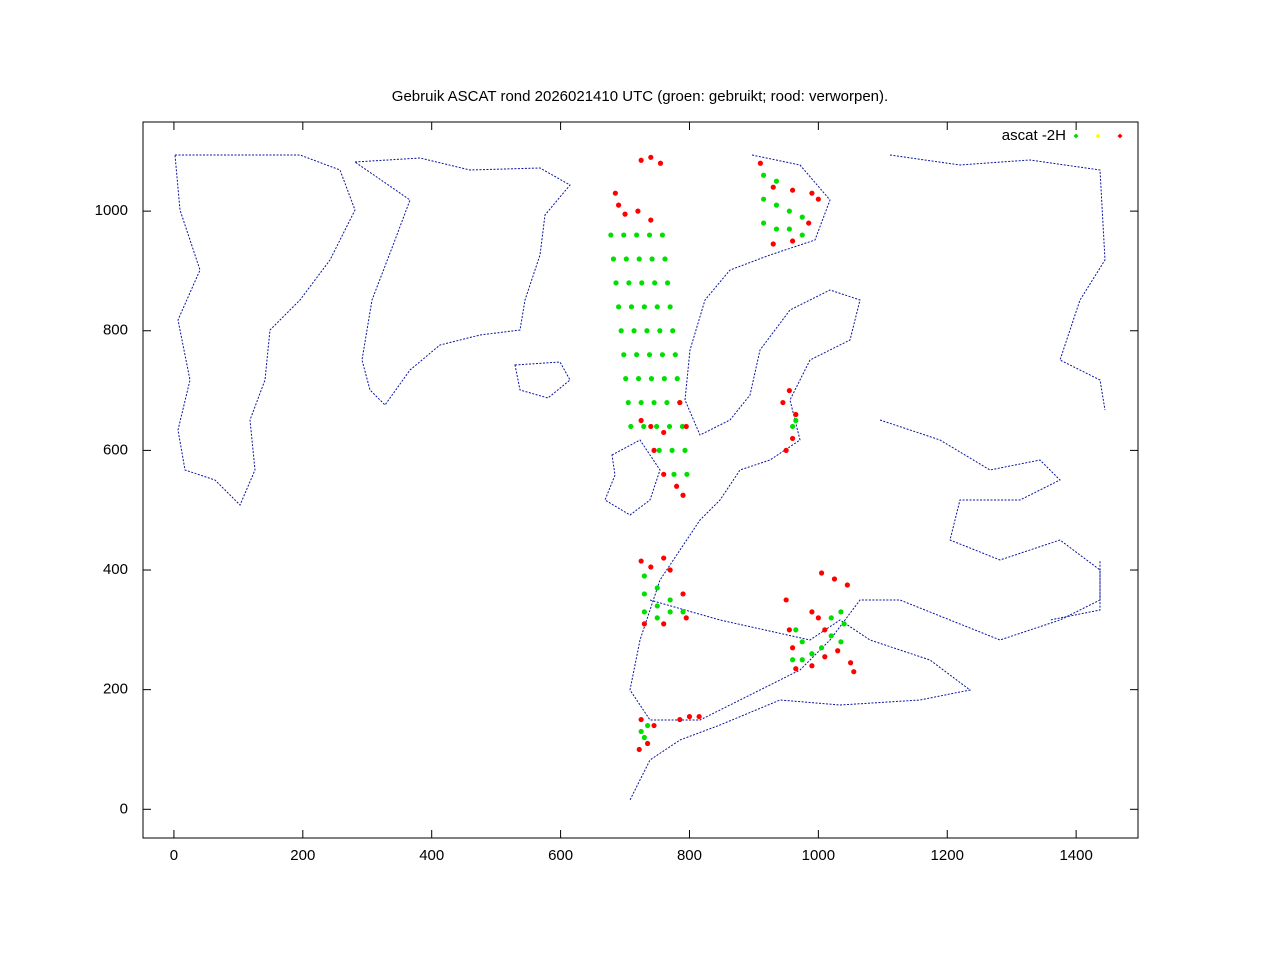 This screenshot has height=965, width=1280. Describe the element at coordinates (115, 330) in the screenshot. I see `y-tick-label: 800` at that location.